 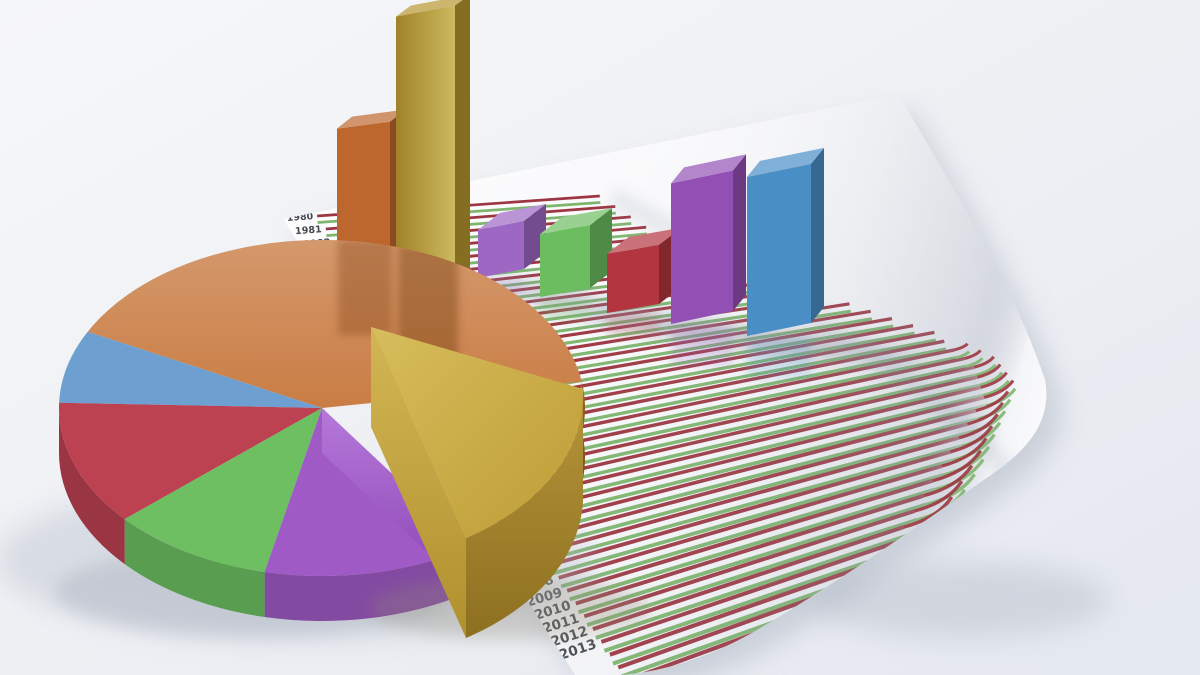 What do you see at coordinates (92, 486) in the screenshot?
I see `pie-rim-red` at bounding box center [92, 486].